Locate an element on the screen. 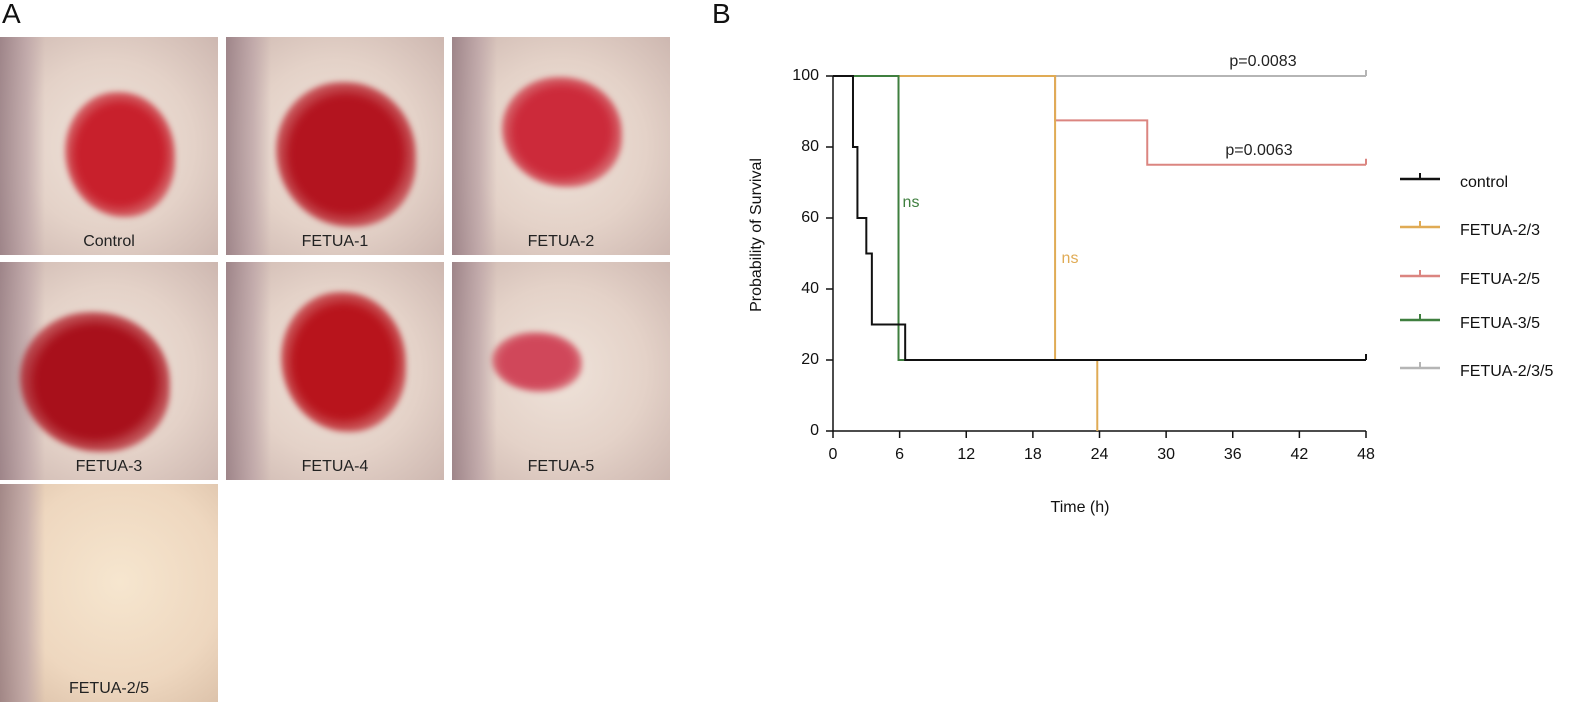 The image size is (1583, 710). x-tick-label: 12 is located at coordinates (966, 454).